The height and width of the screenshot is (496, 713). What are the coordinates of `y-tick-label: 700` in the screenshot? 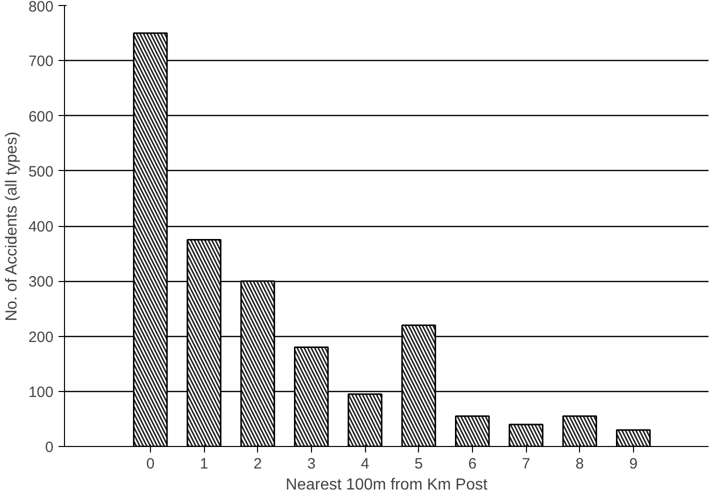 It's located at (41, 61).